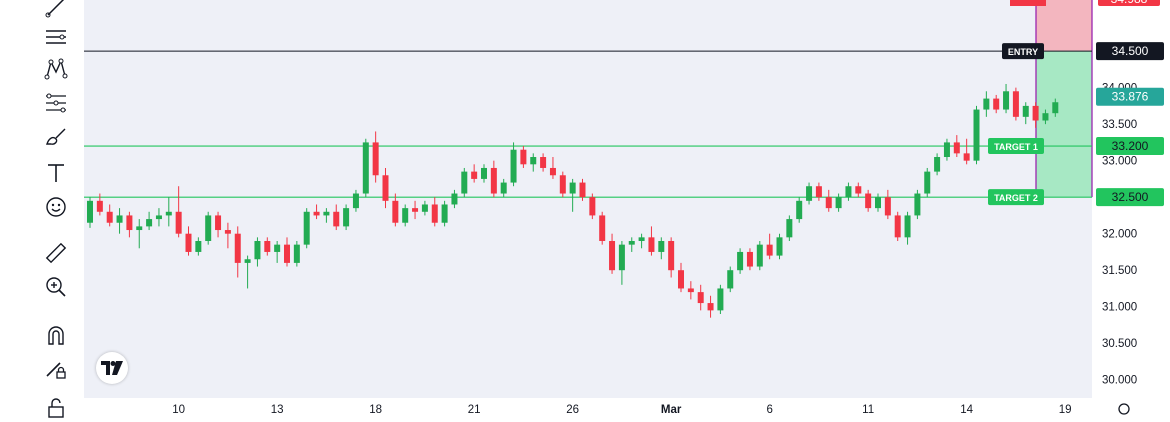  What do you see at coordinates (56, 69) in the screenshot?
I see `pattern-tool` at bounding box center [56, 69].